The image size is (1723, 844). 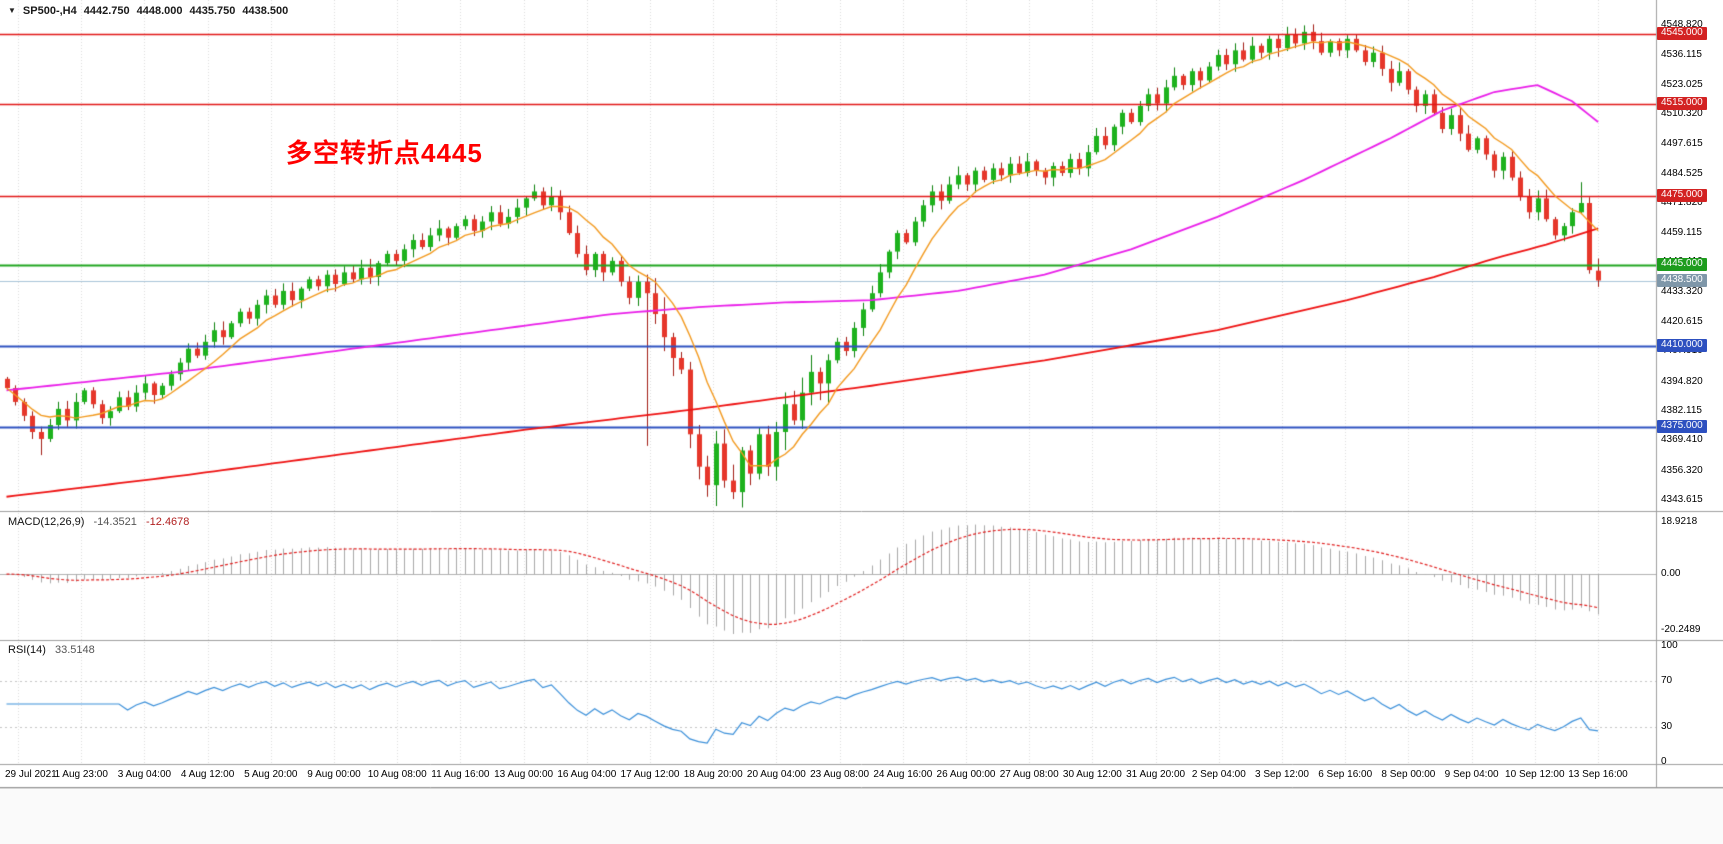 What do you see at coordinates (1682, 203) in the screenshot?
I see `price-axis-tick: 4471.820` at bounding box center [1682, 203].